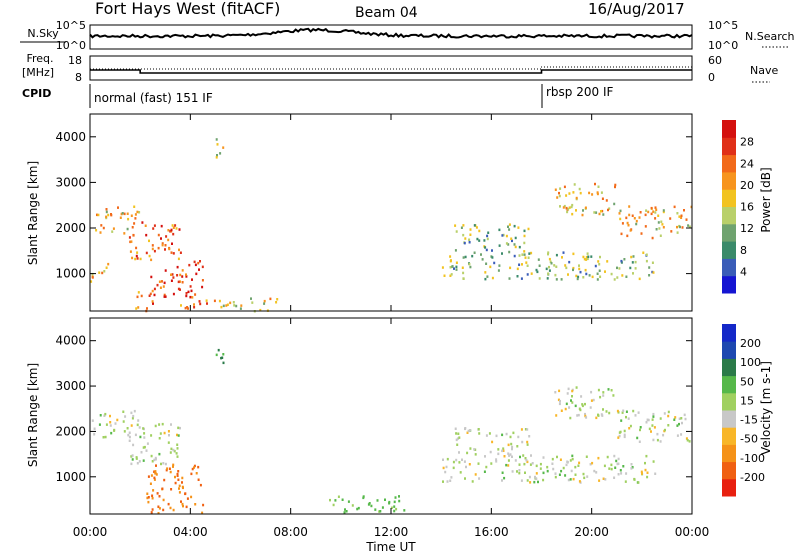 The width and height of the screenshot is (800, 554). Describe the element at coordinates (747, 207) in the screenshot. I see `colorbar-tick-label: 16` at that location.